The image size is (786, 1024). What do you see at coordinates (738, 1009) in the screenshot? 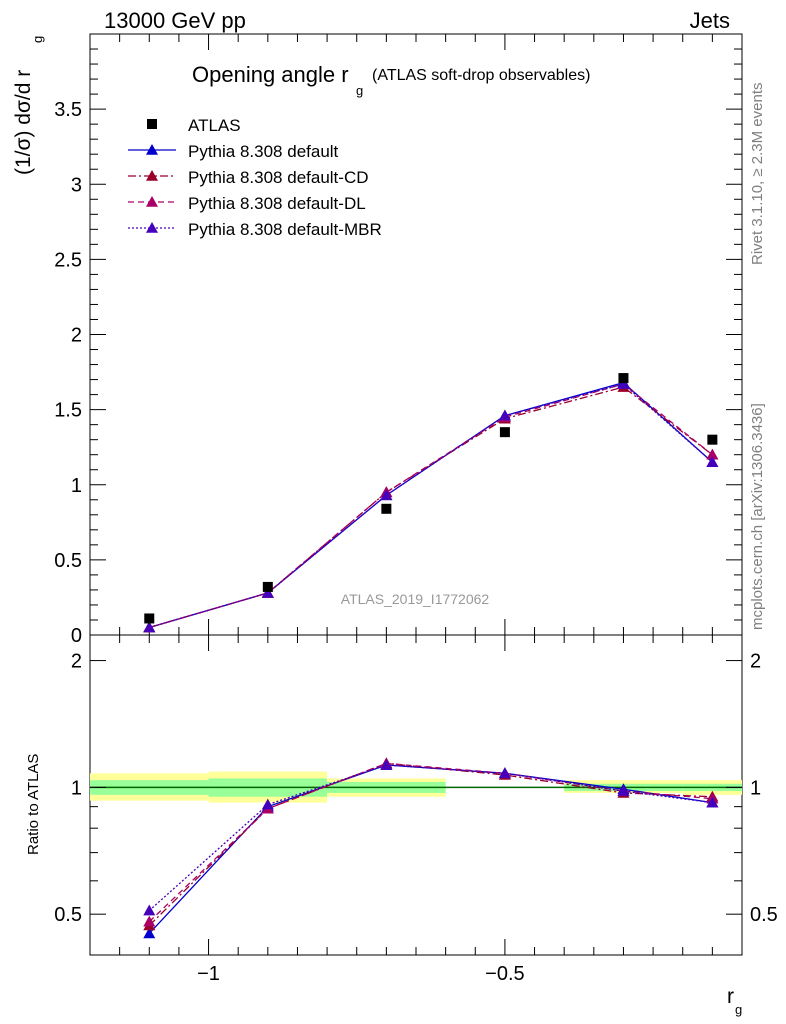
I see `x-axis-label-subscript: g` at bounding box center [738, 1009].